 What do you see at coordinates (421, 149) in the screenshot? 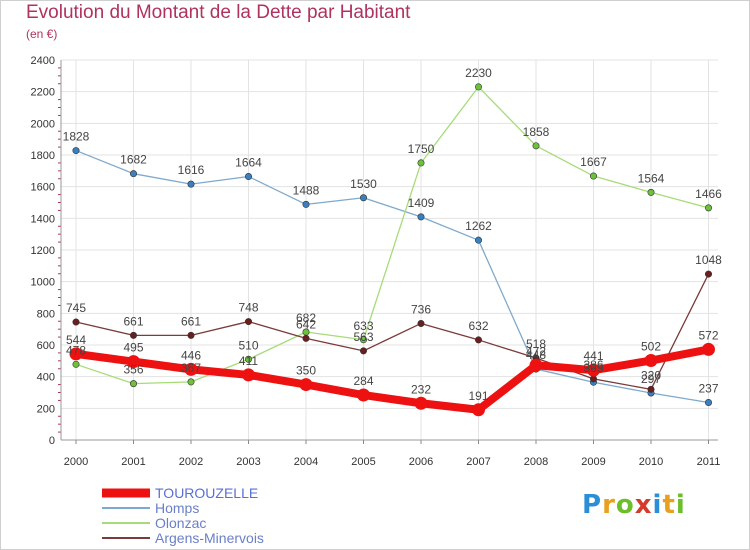
I see `data-label: 1750` at bounding box center [421, 149].